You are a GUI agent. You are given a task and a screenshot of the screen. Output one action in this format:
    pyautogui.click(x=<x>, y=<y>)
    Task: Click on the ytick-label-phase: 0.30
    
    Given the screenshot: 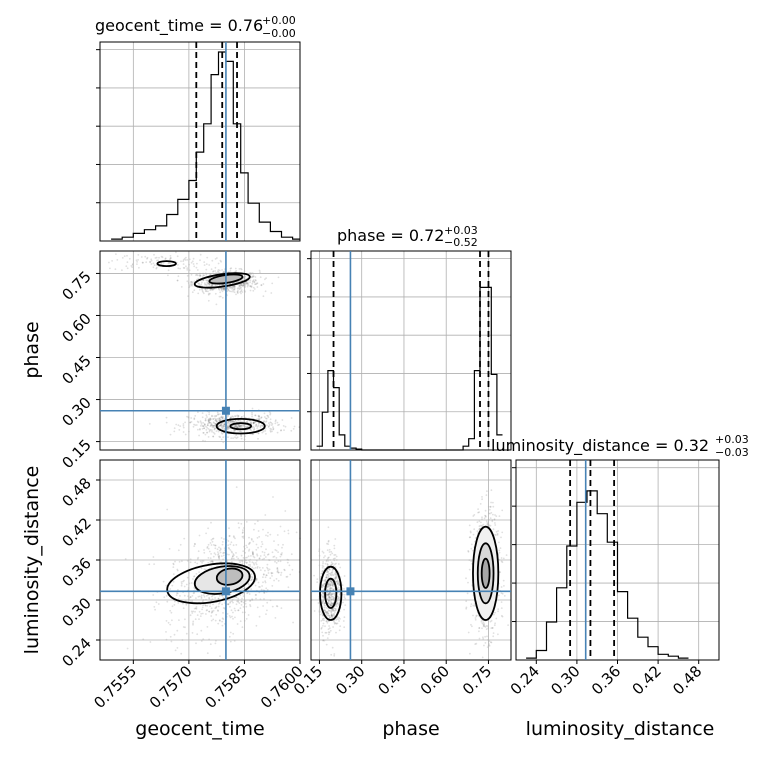 What is the action you would take?
    pyautogui.click(x=76, y=412)
    